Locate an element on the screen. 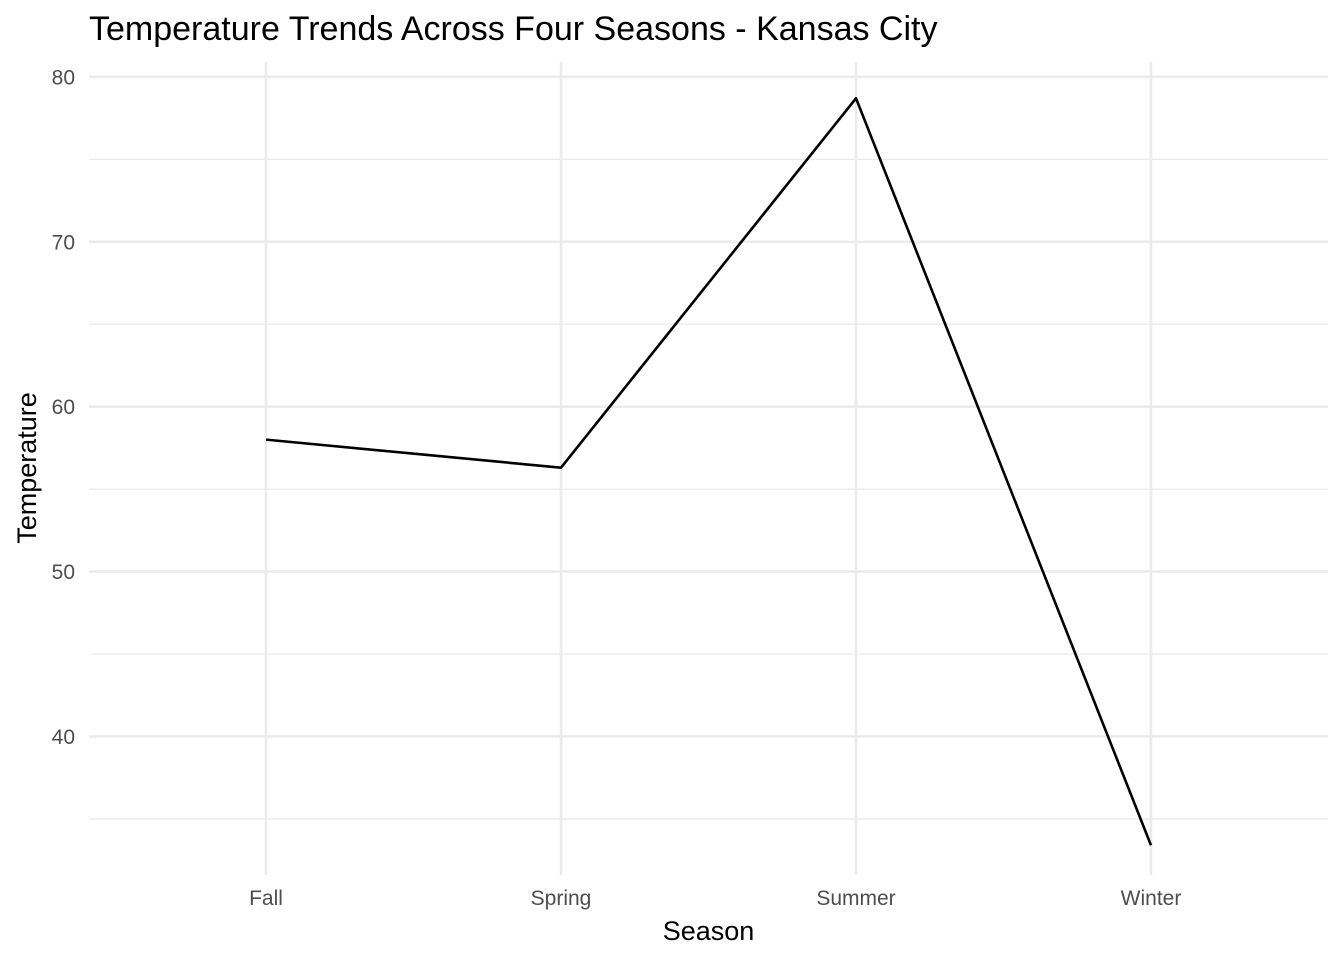 The width and height of the screenshot is (1344, 960). y-tick-label: 50 is located at coordinates (63, 572).